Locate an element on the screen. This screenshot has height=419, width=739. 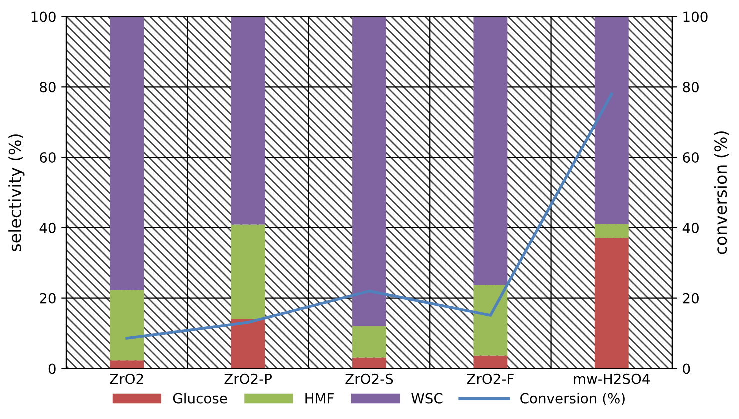
y2-tick-label: 20 is located at coordinates (691, 298).